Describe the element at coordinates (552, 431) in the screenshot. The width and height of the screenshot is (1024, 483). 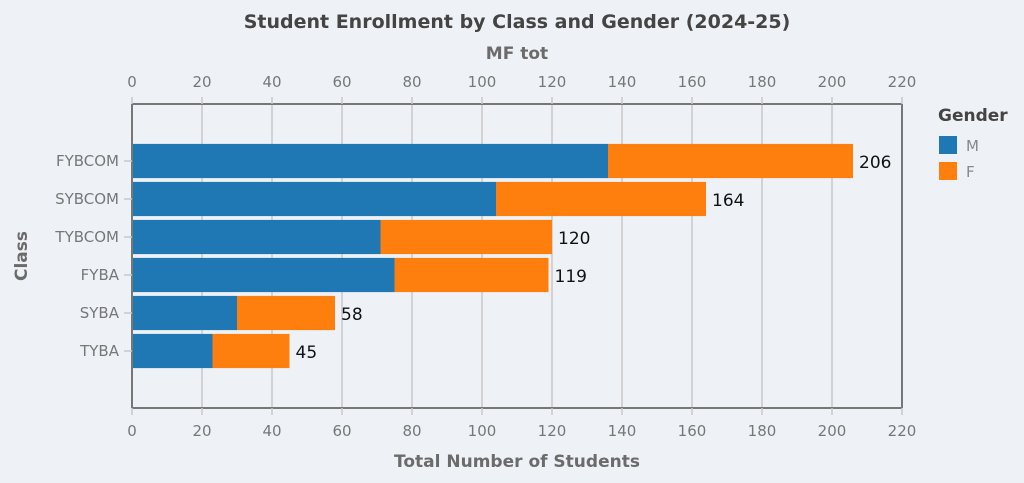
I see `bottom-tick-label: 120` at that location.